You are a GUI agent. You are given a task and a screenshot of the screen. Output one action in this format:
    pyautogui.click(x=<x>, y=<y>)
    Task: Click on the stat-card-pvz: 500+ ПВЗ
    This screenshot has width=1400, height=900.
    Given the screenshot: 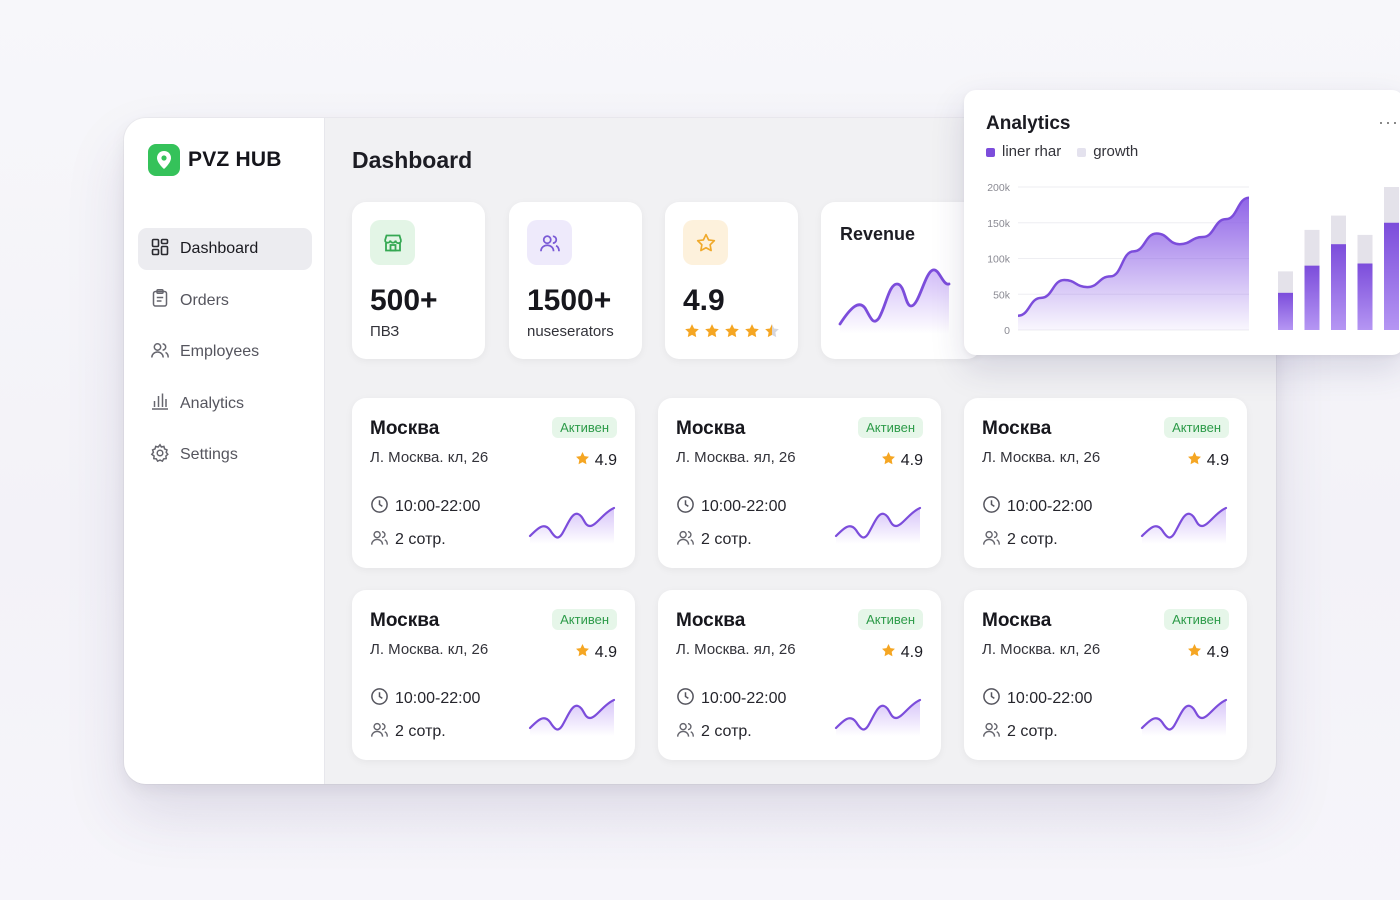 What is the action you would take?
    pyautogui.click(x=418, y=280)
    